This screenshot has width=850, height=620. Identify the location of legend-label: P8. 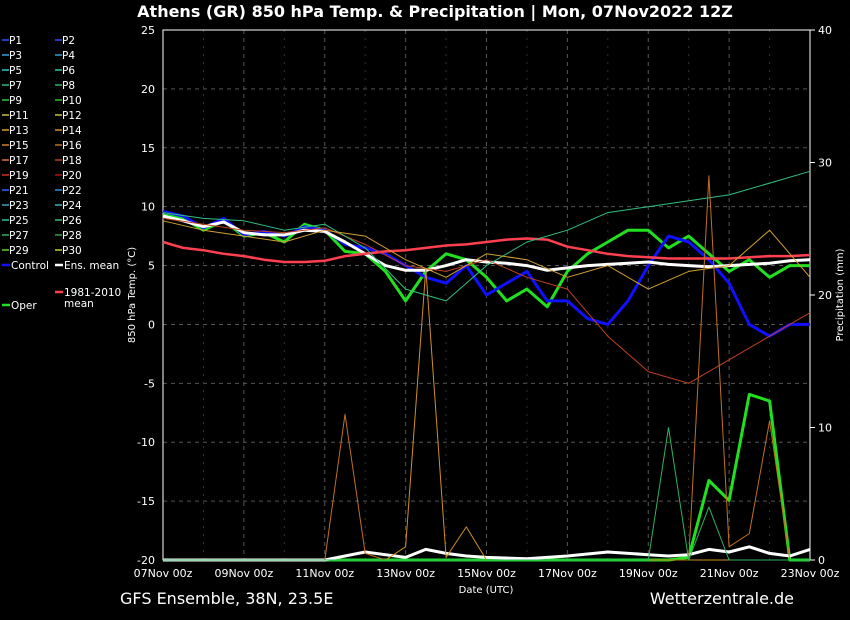
(68, 86).